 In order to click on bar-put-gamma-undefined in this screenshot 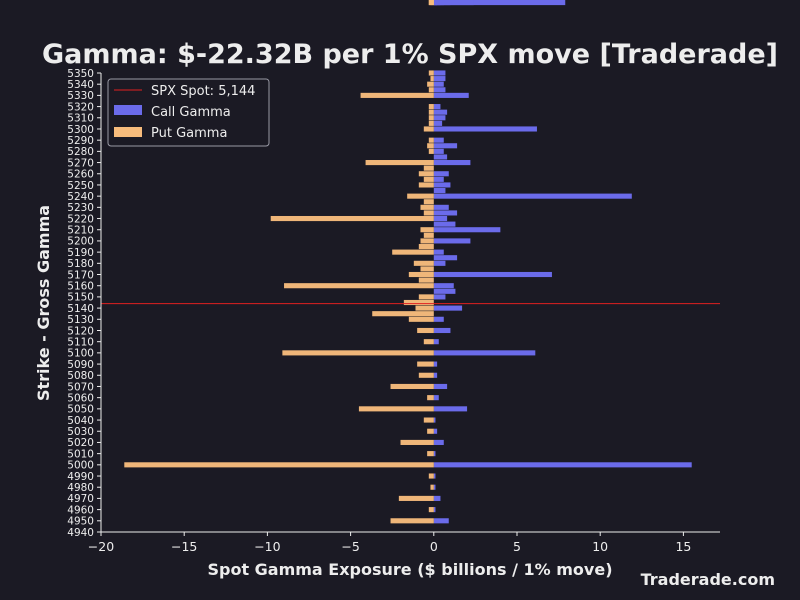, I will do `click(431, 3)`.